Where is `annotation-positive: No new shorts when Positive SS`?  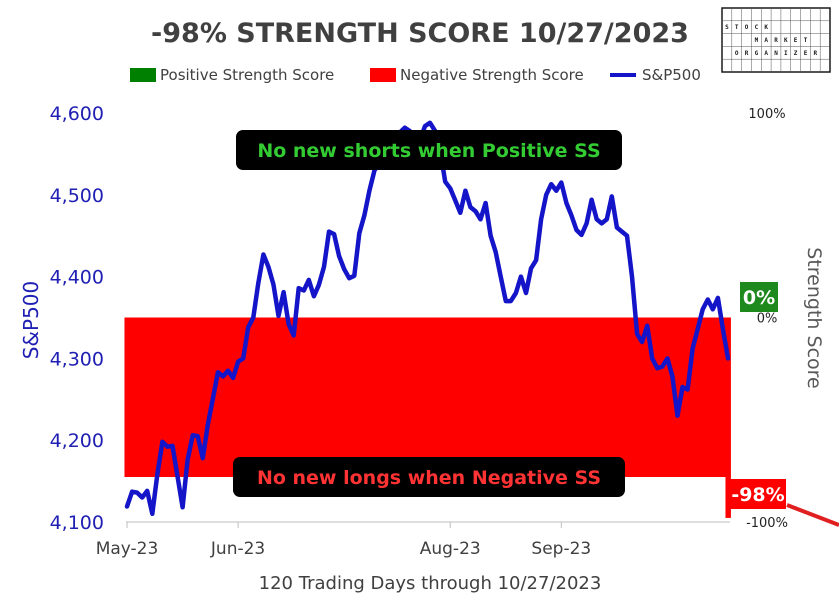
annotation-positive: No new shorts when Positive SS is located at coordinates (429, 150).